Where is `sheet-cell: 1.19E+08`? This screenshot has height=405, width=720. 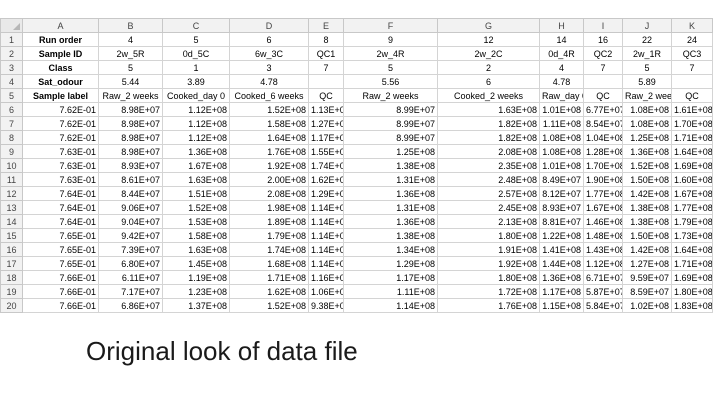
sheet-cell: 1.19E+08 is located at coordinates (196, 277).